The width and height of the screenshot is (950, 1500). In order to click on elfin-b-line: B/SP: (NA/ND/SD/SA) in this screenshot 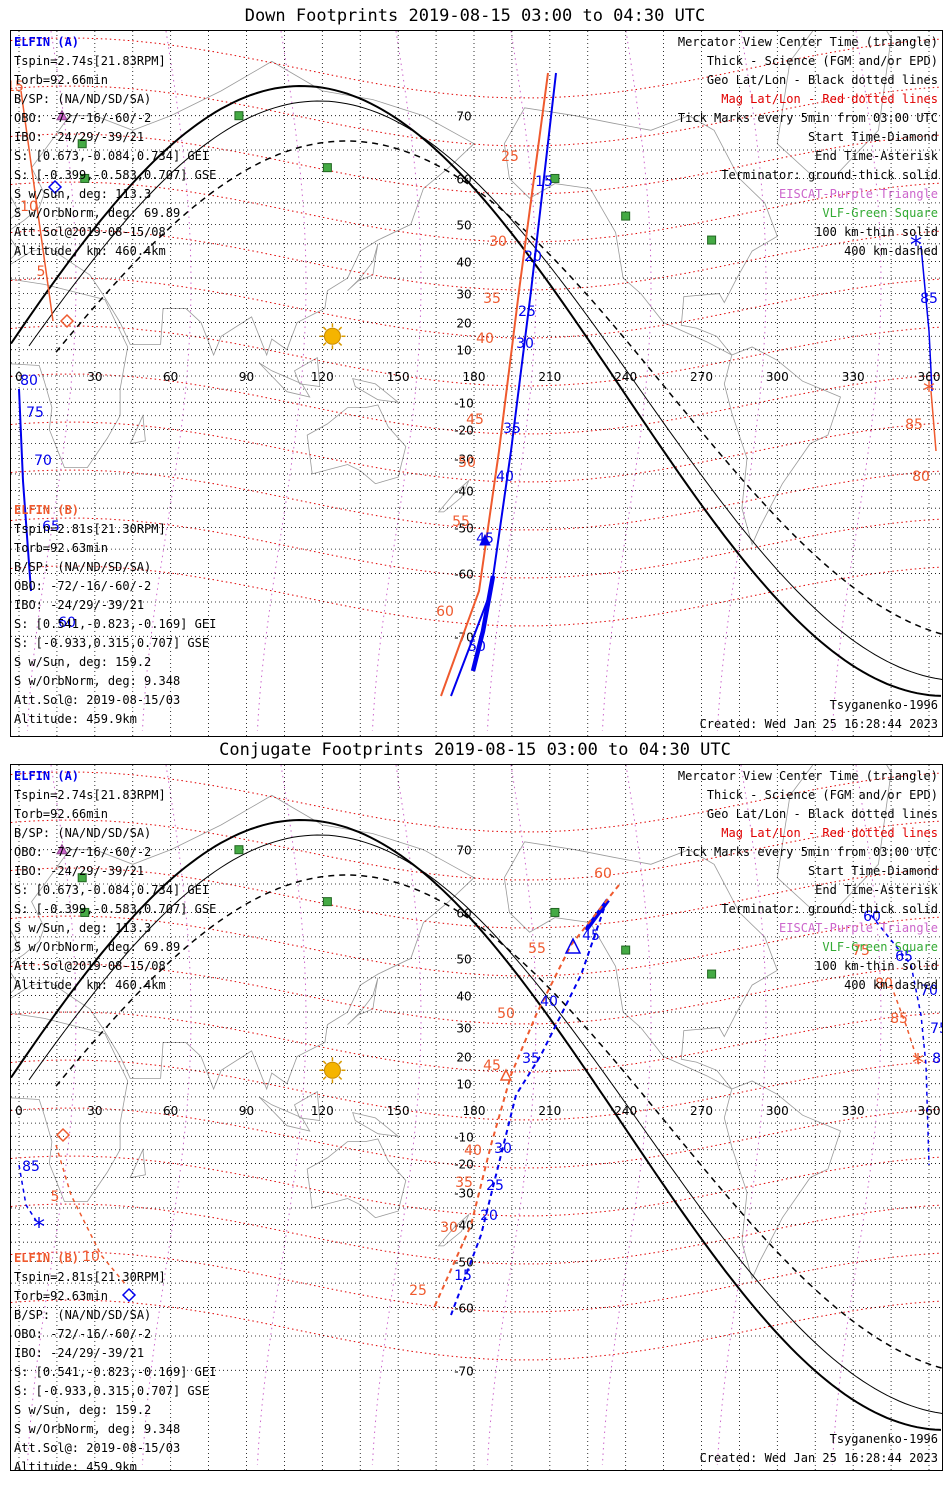, I will do `click(83, 567)`.